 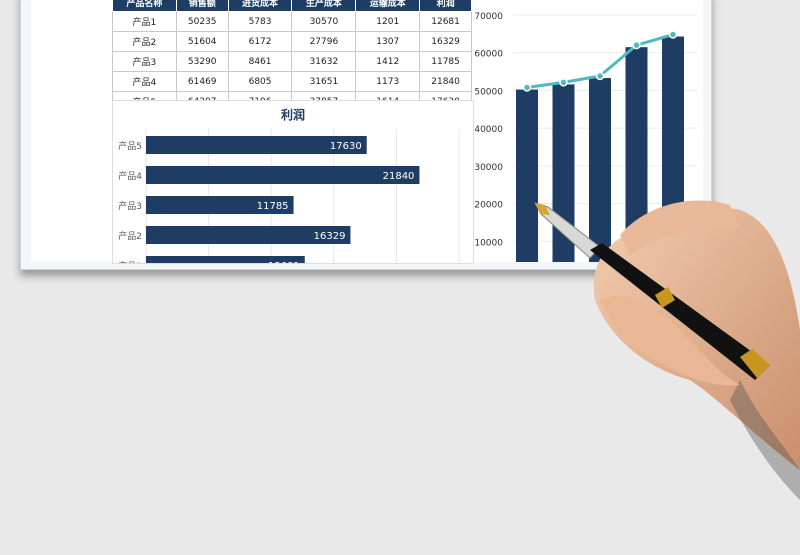 What do you see at coordinates (445, 81) in the screenshot?
I see `table-cell: 21840` at bounding box center [445, 81].